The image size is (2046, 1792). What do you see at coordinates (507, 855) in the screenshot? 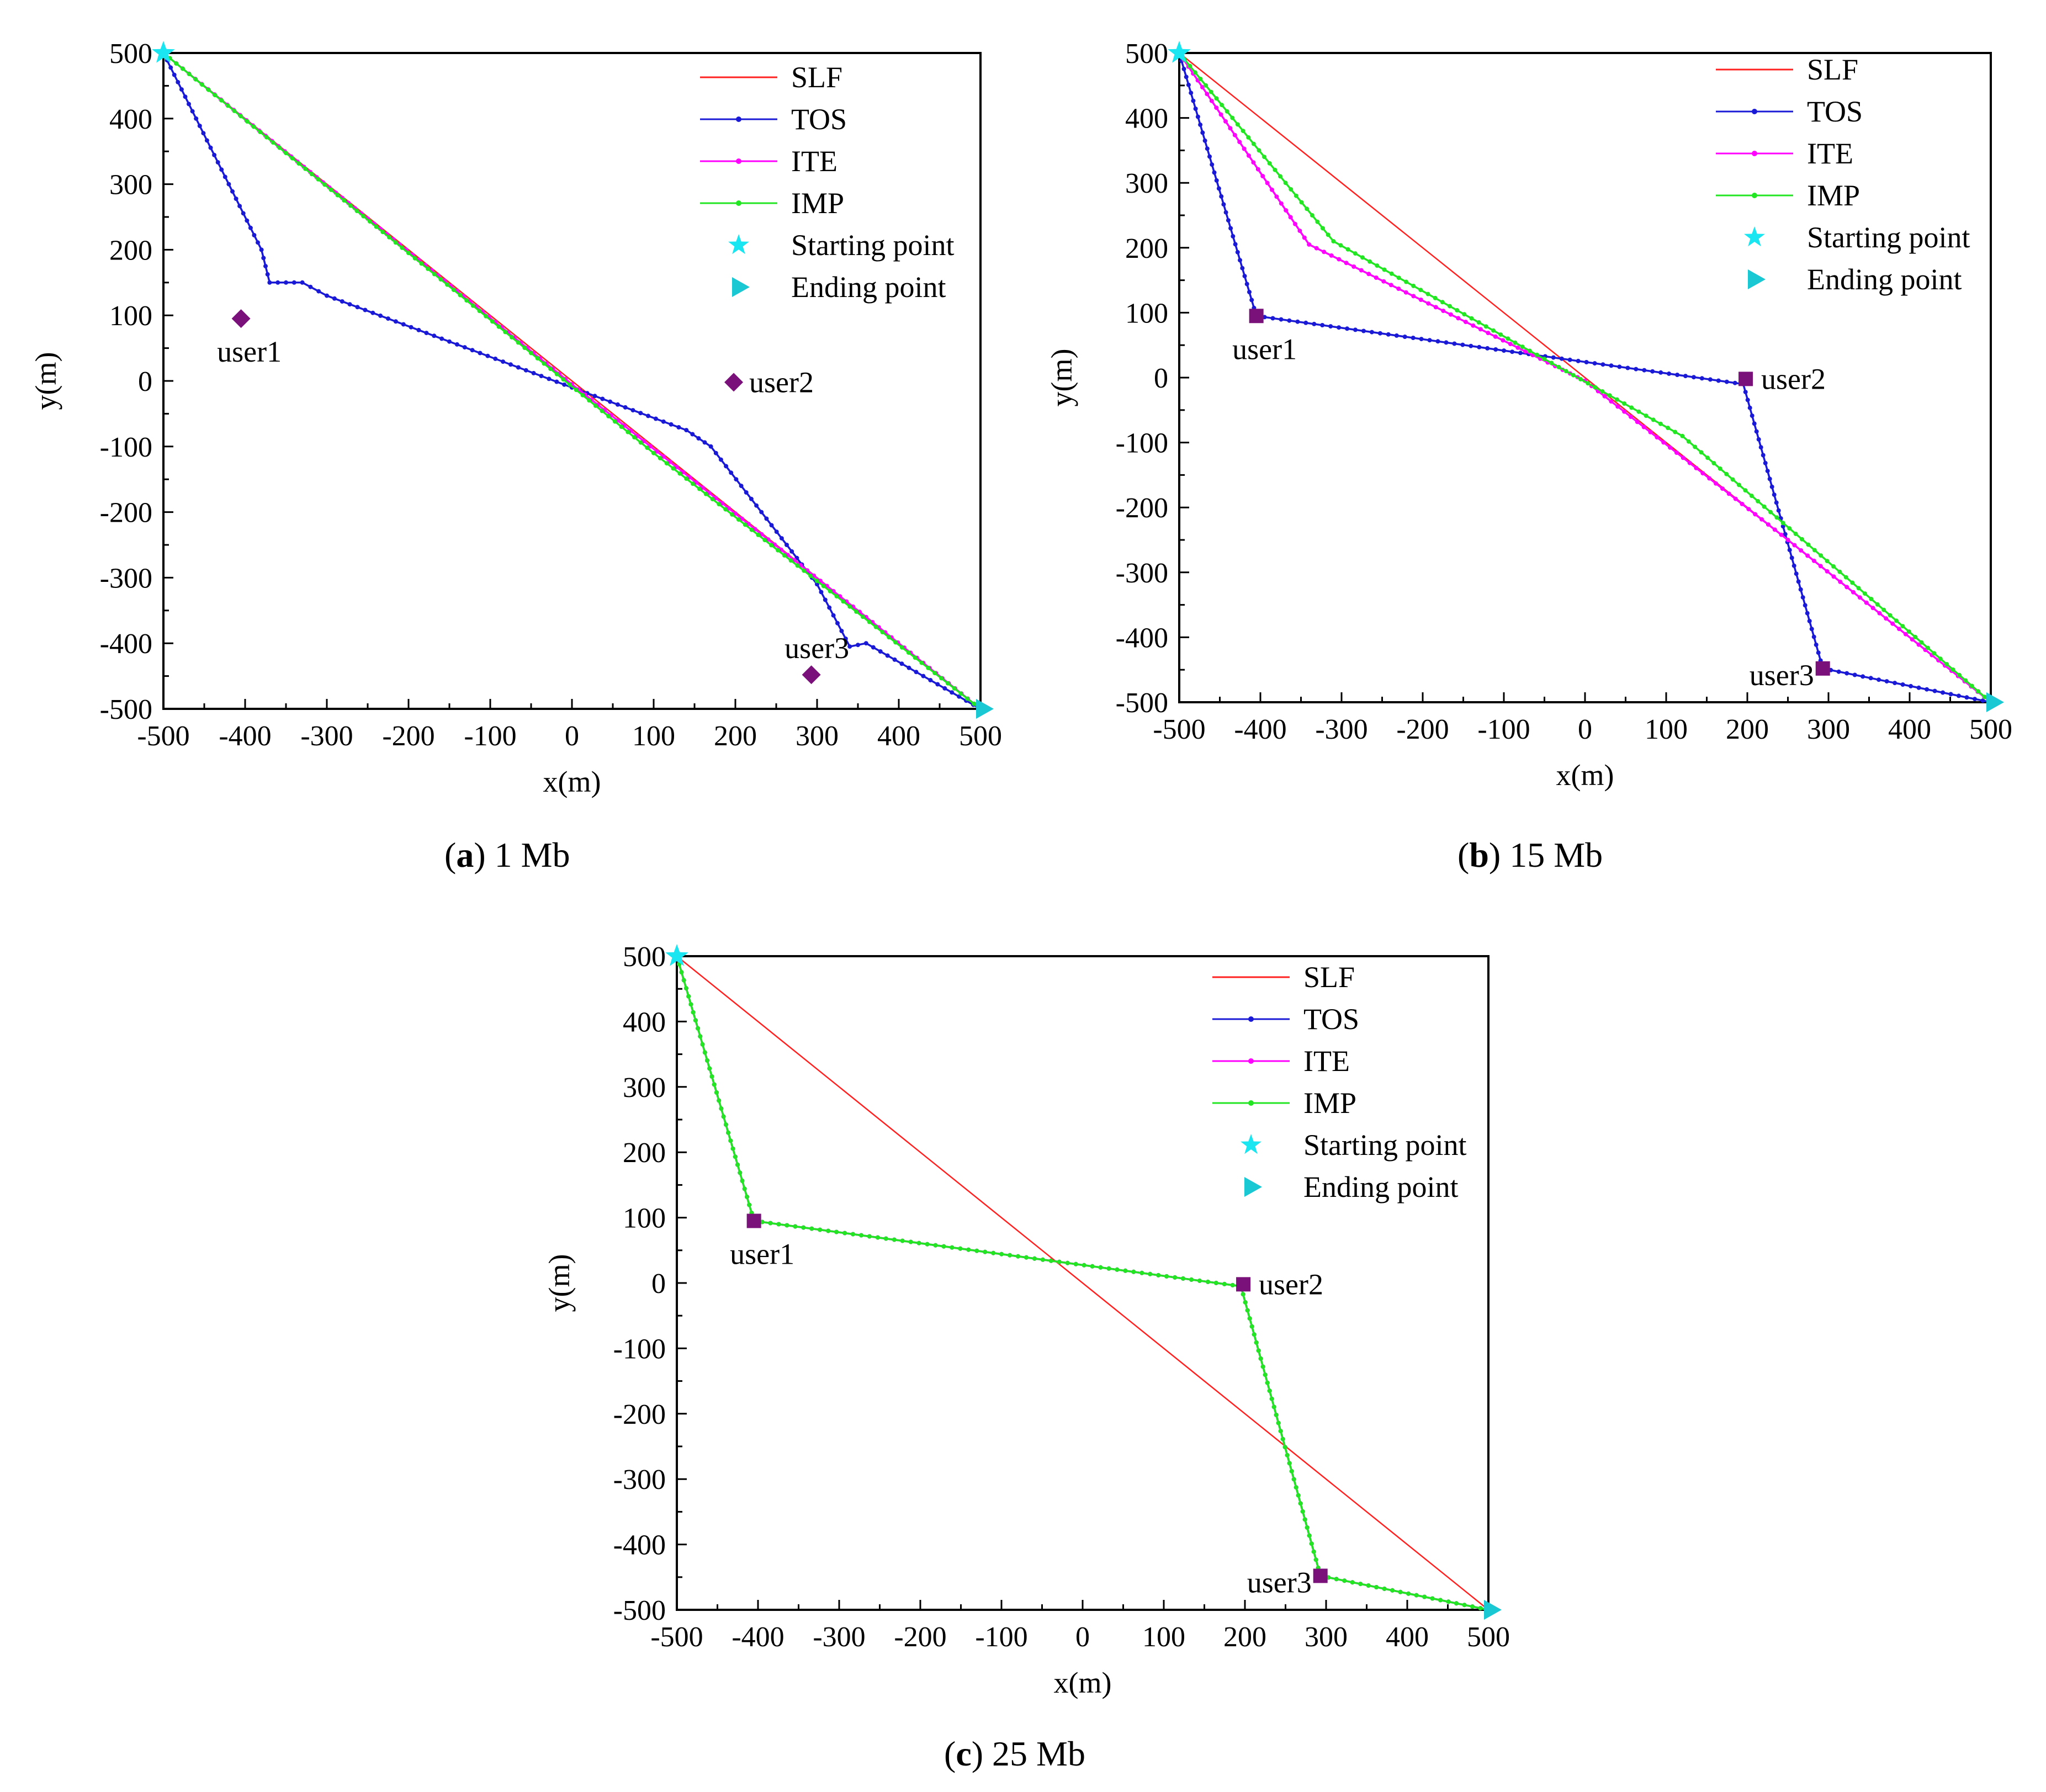
I see `caption-a: (a) 1 Mb` at bounding box center [507, 855].